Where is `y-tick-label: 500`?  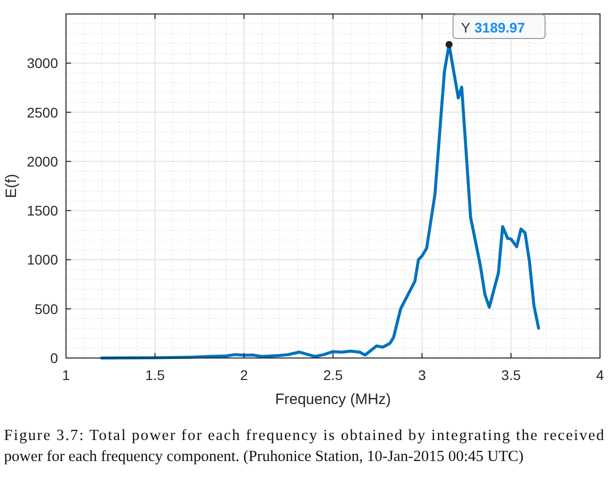 y-tick-label: 500 is located at coordinates (46, 308).